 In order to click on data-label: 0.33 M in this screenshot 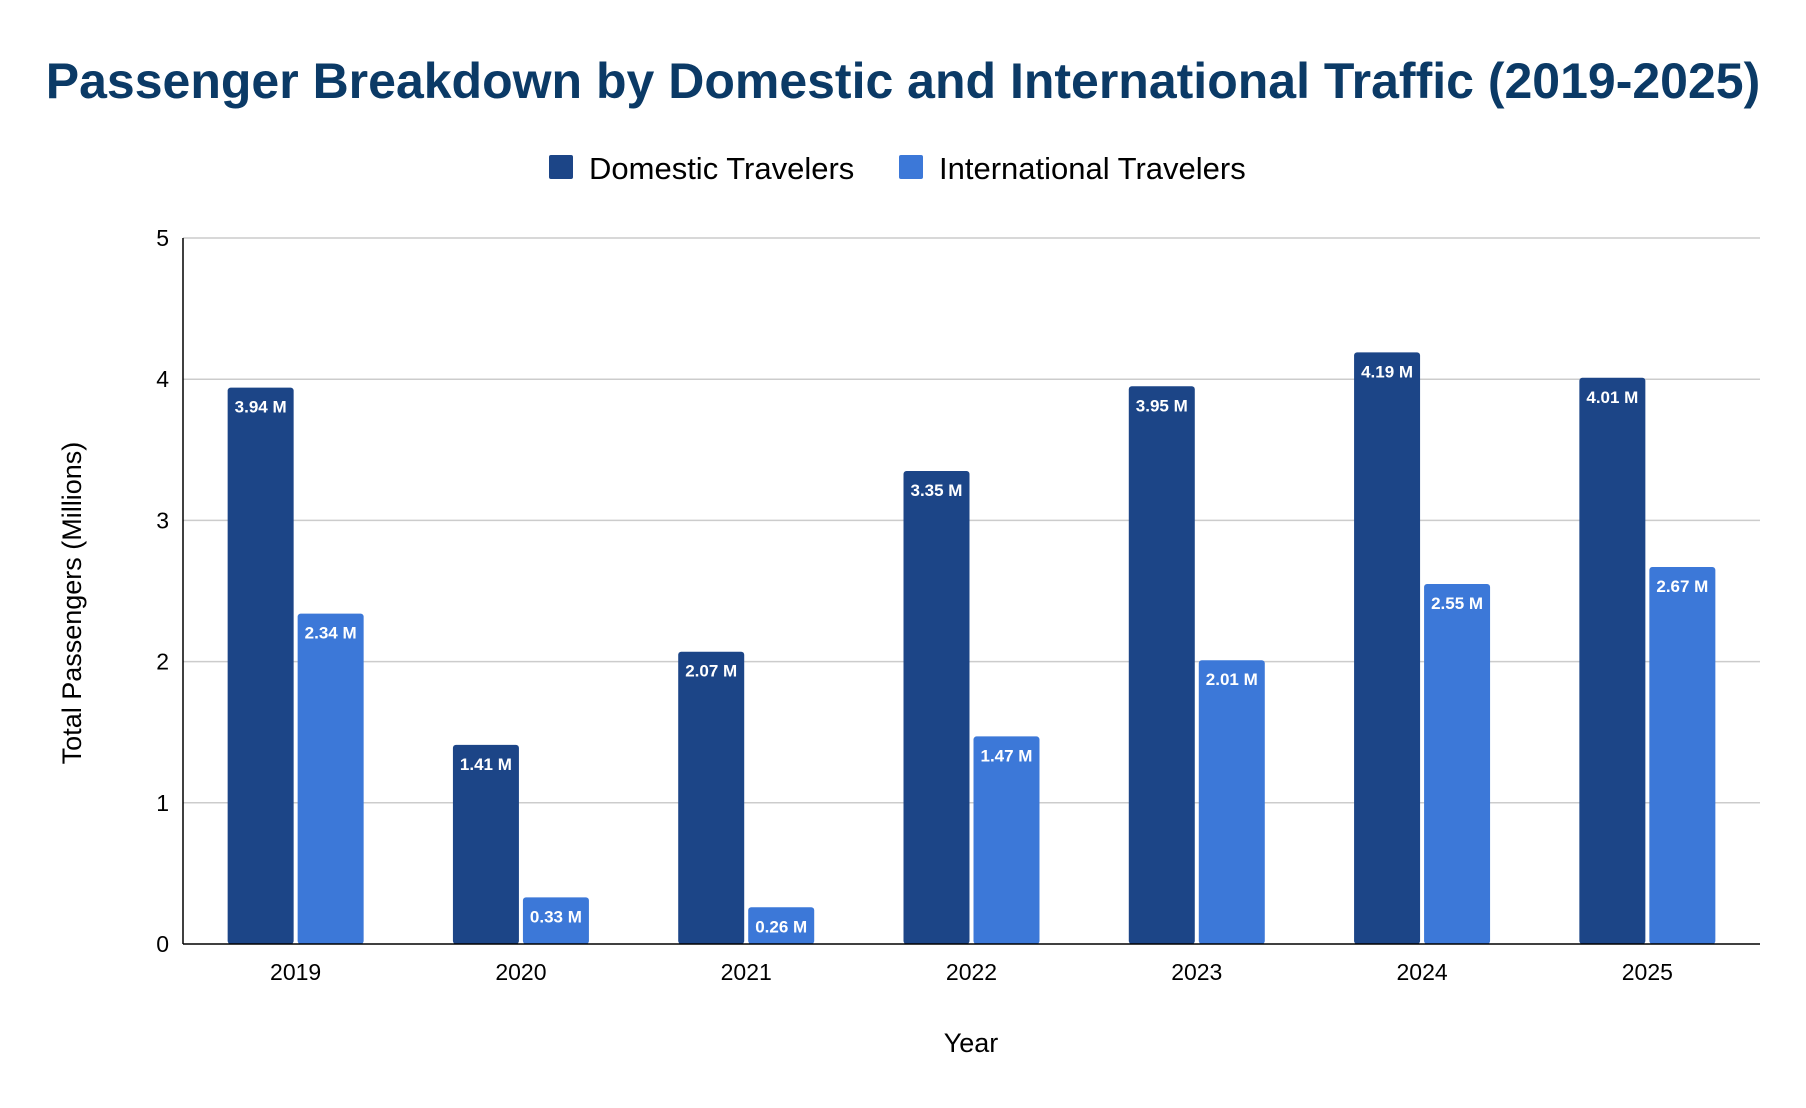, I will do `click(556, 916)`.